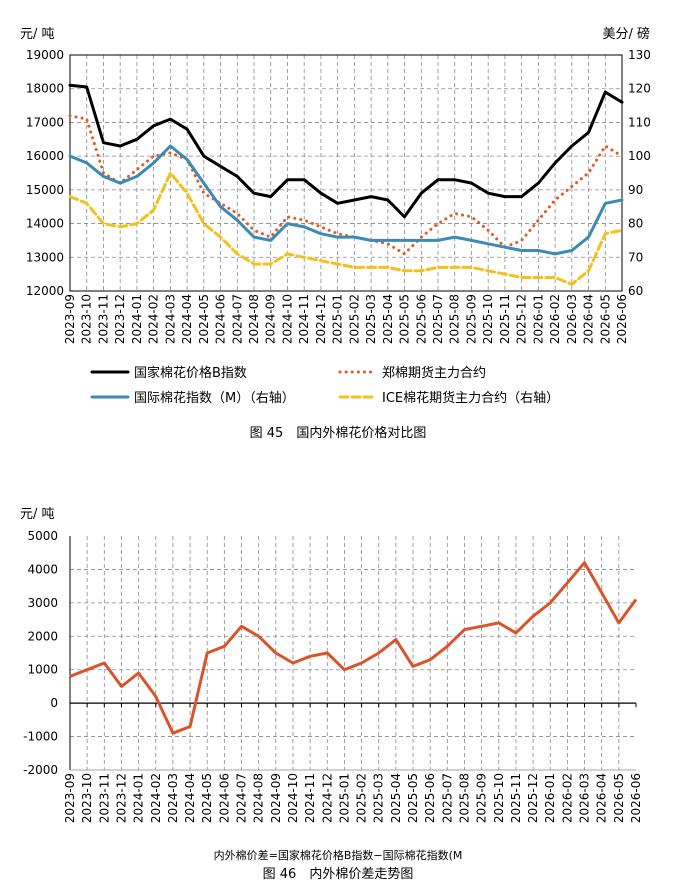  What do you see at coordinates (70, 319) in the screenshot?
I see `x-tick-label: 2023-09` at bounding box center [70, 319].